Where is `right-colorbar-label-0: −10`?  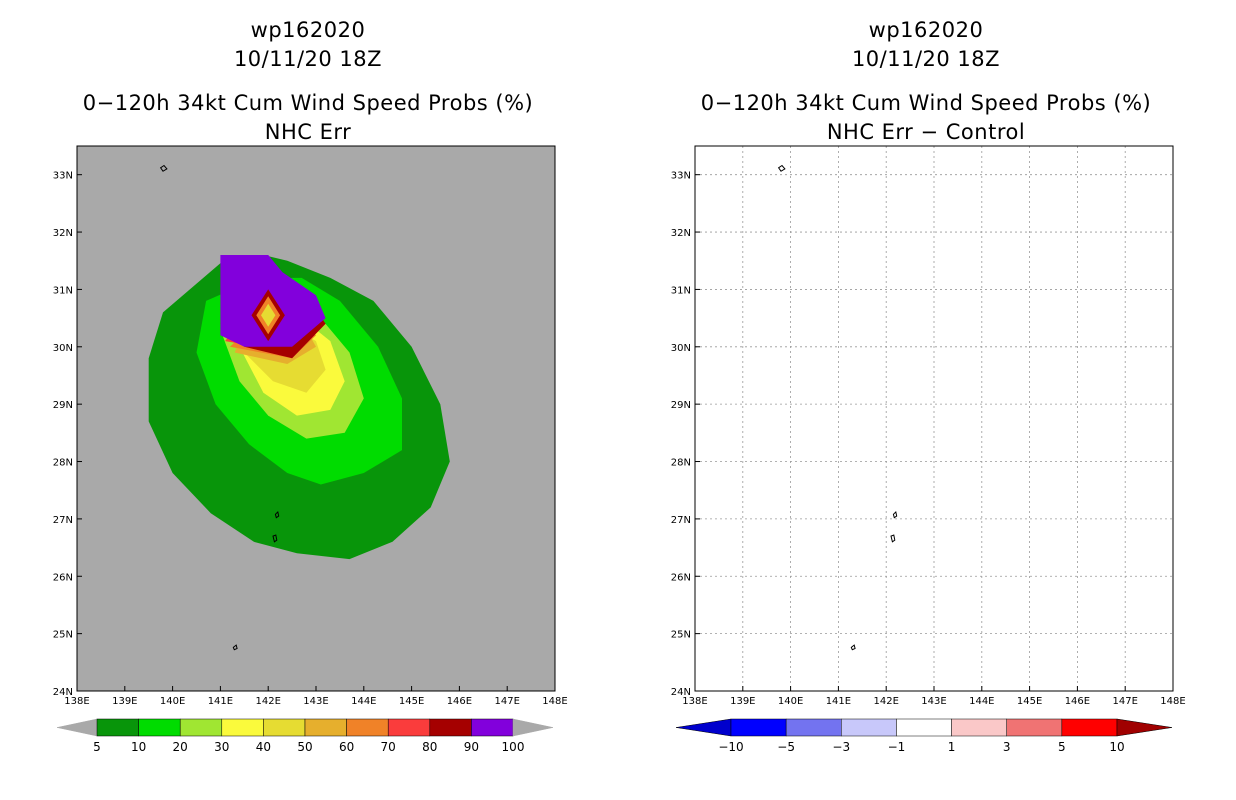
right-colorbar-label-0: −10 is located at coordinates (730, 747).